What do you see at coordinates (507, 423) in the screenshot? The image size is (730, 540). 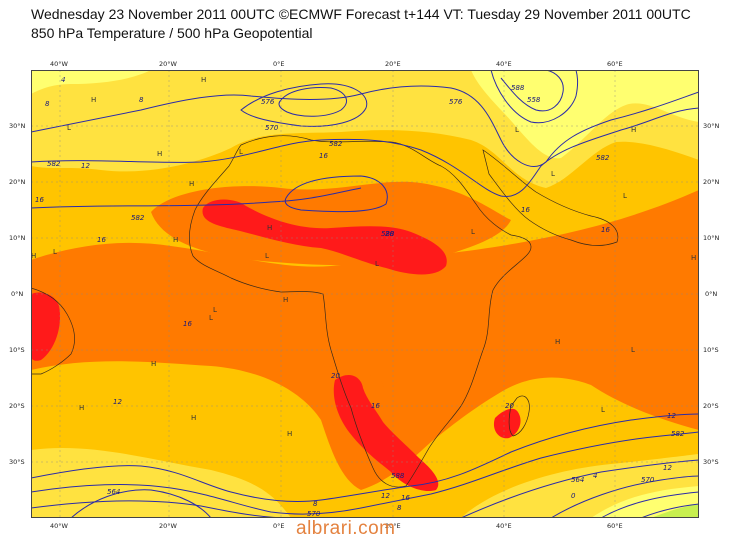 I see `band-gt20-madagascar` at bounding box center [507, 423].